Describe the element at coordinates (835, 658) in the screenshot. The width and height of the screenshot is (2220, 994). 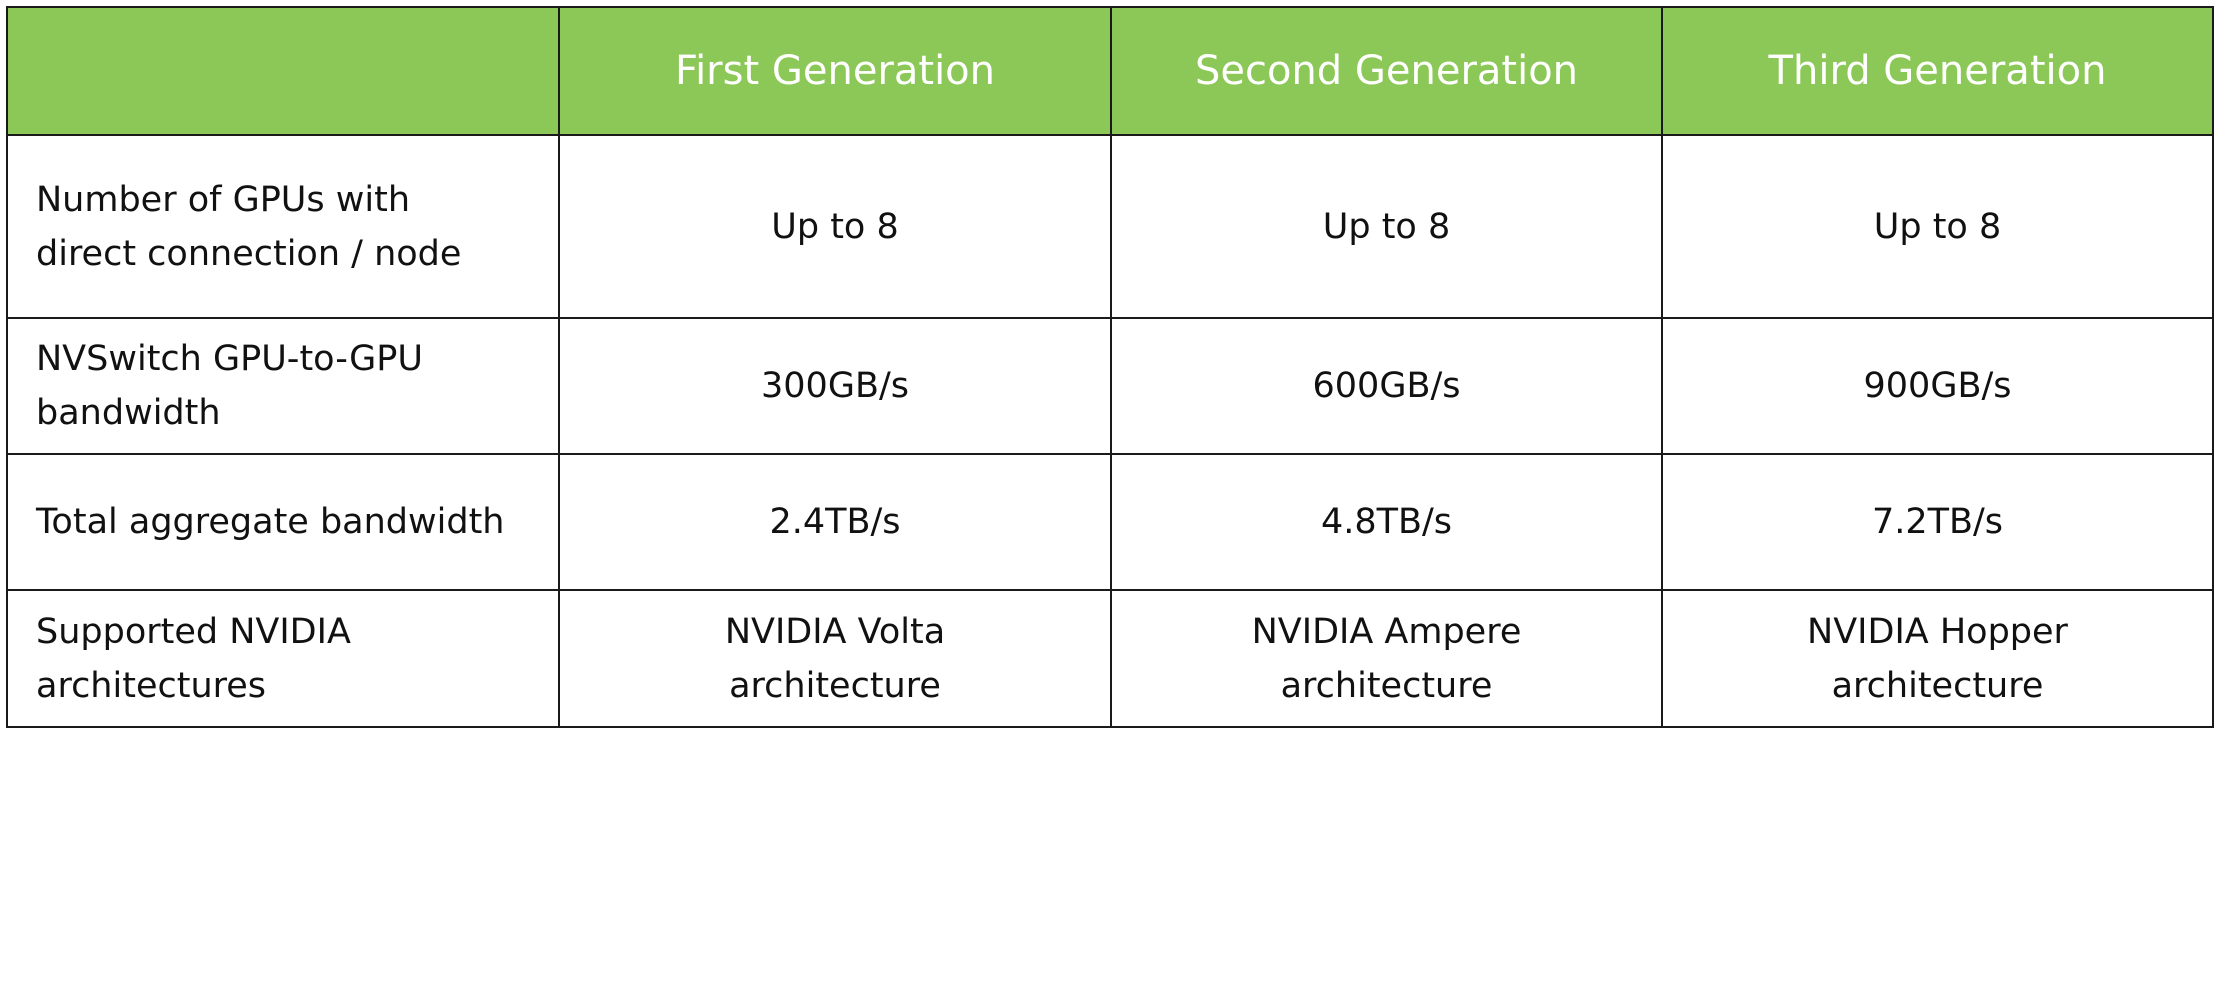
I see `value-cell: NVIDIA Volta architecture` at that location.